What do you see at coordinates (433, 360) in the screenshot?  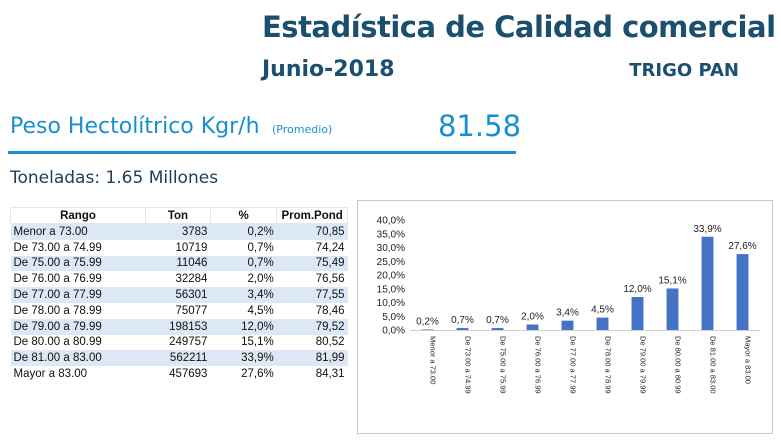 I see `x-tick-label: Menor a 73.00` at bounding box center [433, 360].